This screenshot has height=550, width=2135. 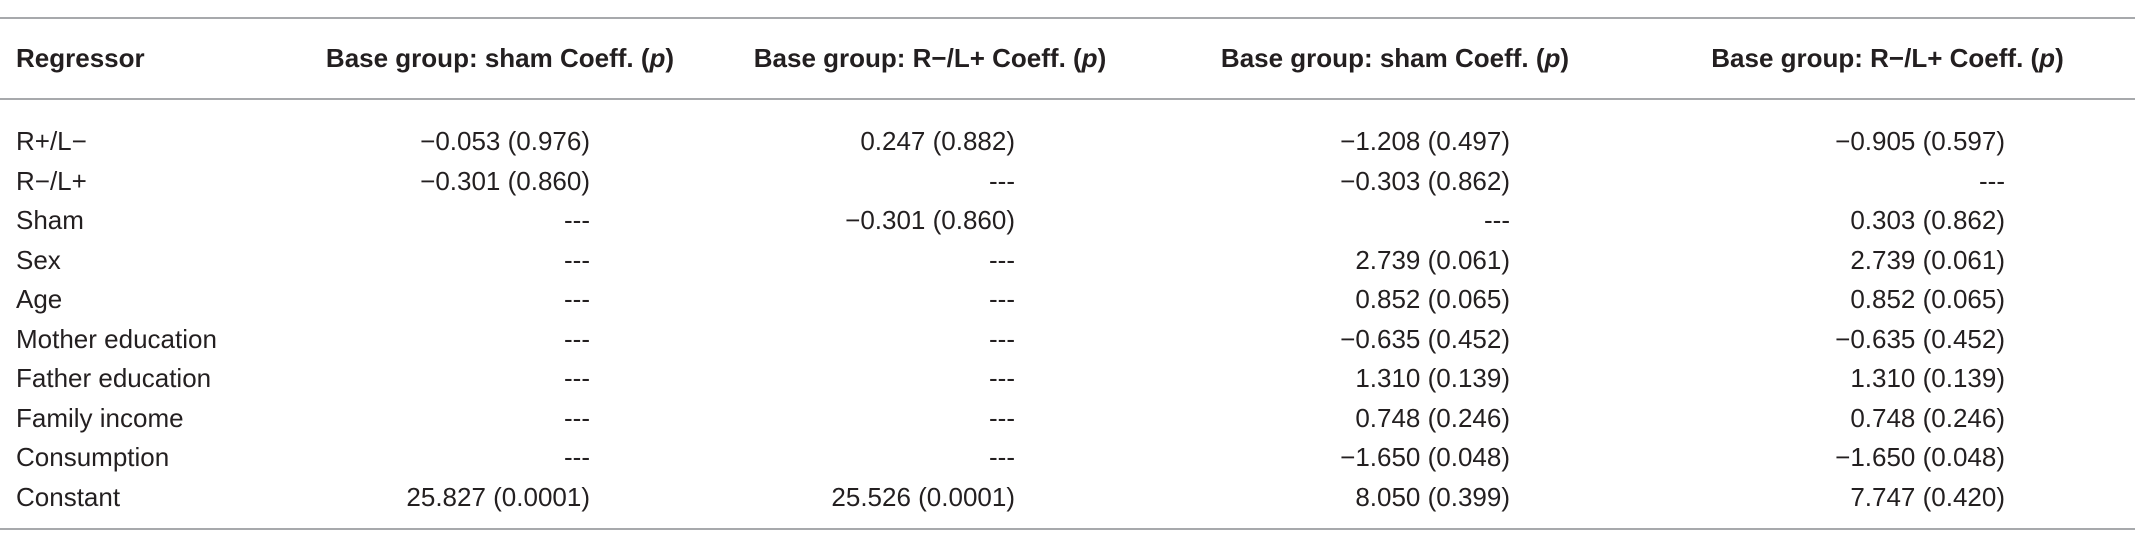 I want to click on table-cell: 7.747 (0.420), so click(x=1927, y=496).